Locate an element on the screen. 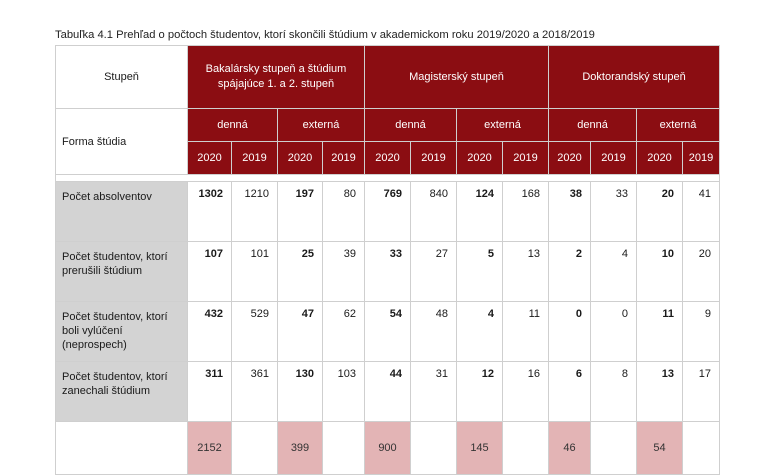 This screenshot has width=768, height=475. cell-value: 311 is located at coordinates (209, 391).